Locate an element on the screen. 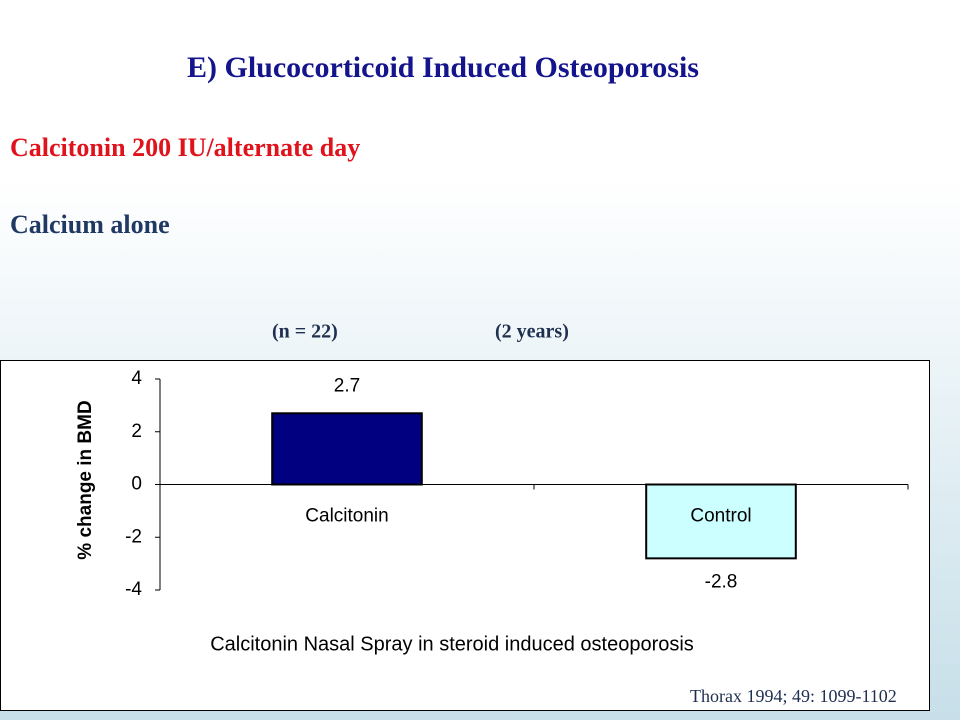 This screenshot has height=720, width=960. y-axis-label: % change in BMD is located at coordinates (85, 479).